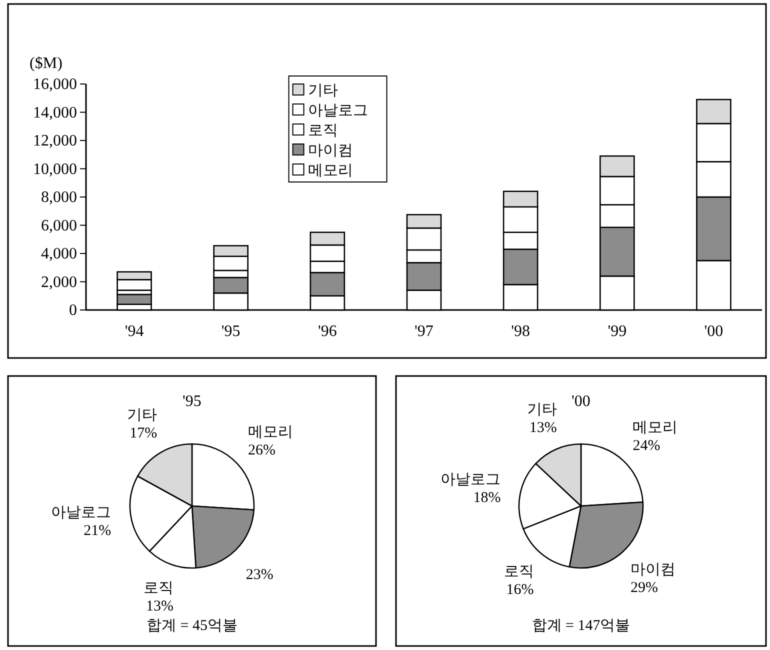  I want to click on x-tick-label: '98, so click(520, 331).